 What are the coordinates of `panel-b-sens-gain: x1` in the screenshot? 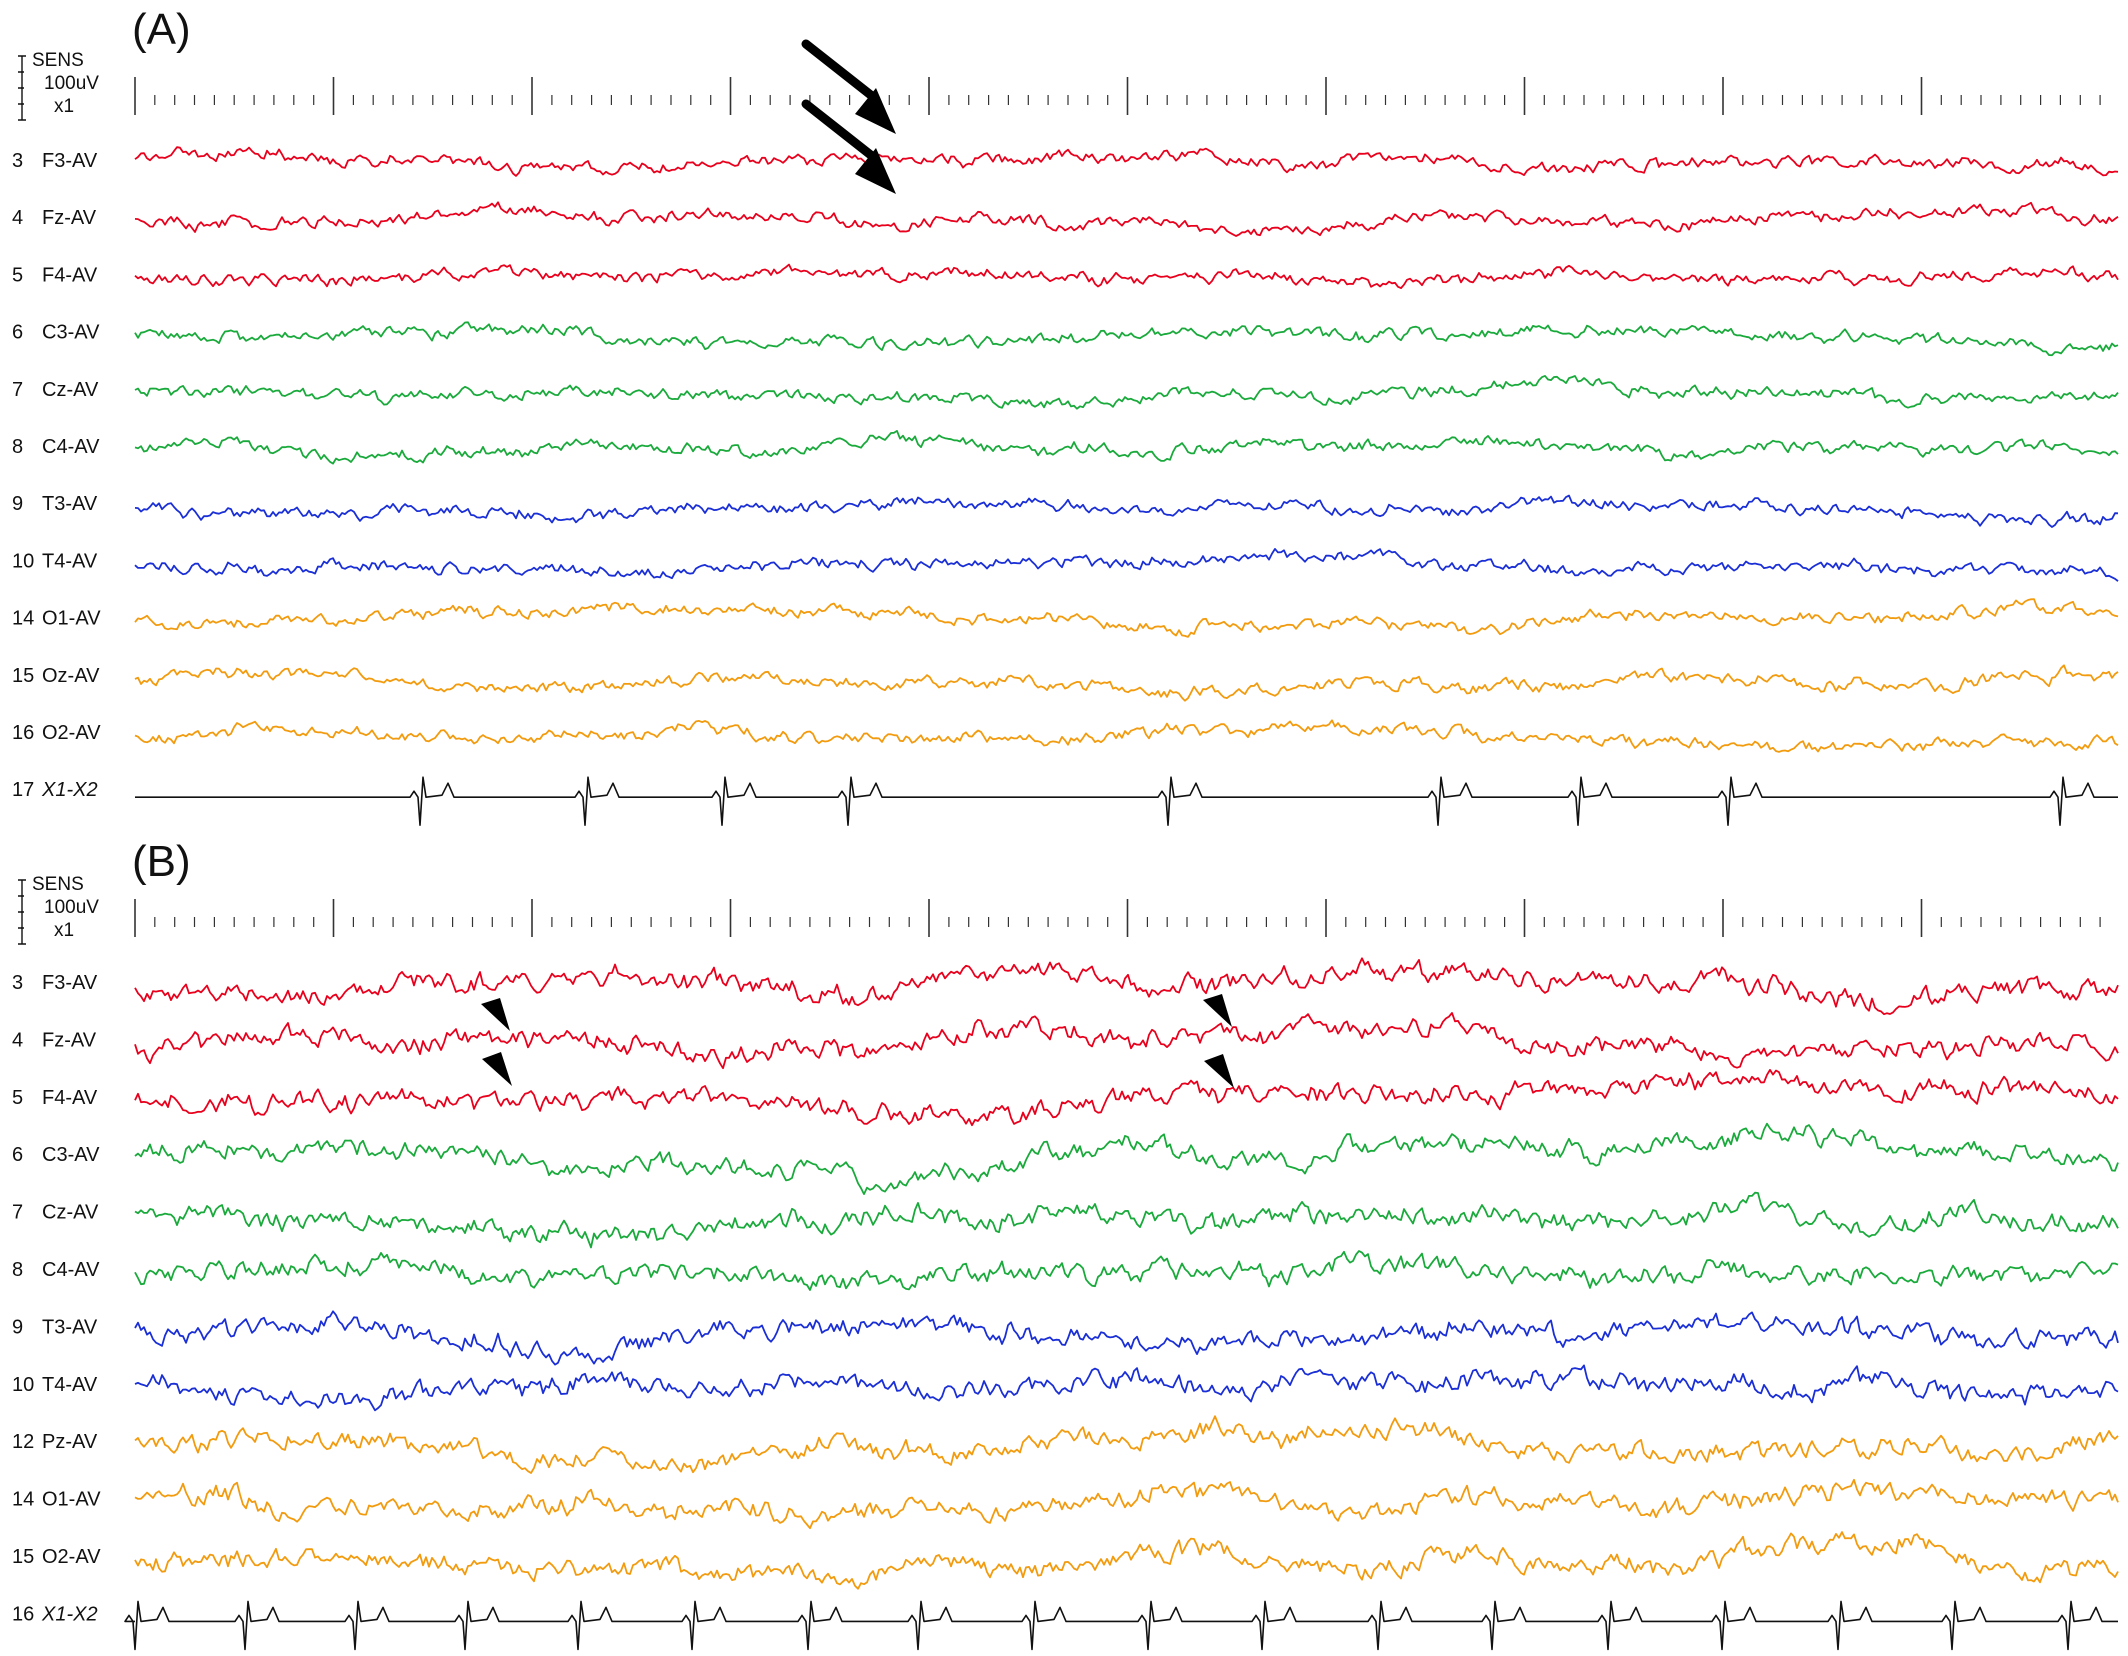 It's located at (64, 930).